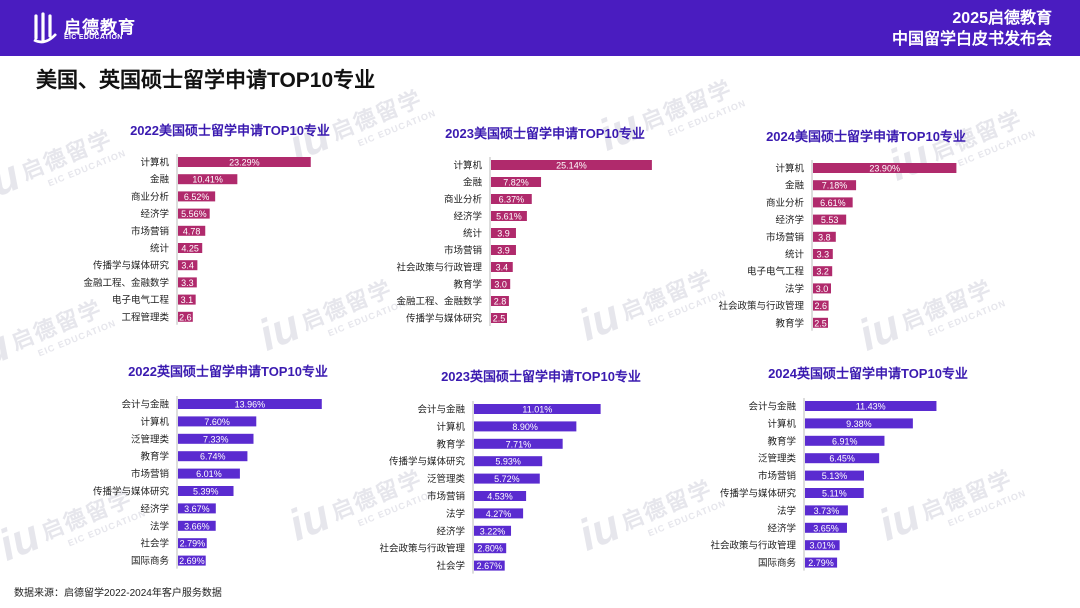 Image resolution: width=1080 pixels, height=608 pixels. Describe the element at coordinates (206, 80) in the screenshot. I see `page-title: 美国、英国硕士留学申请TOP10专业` at that location.